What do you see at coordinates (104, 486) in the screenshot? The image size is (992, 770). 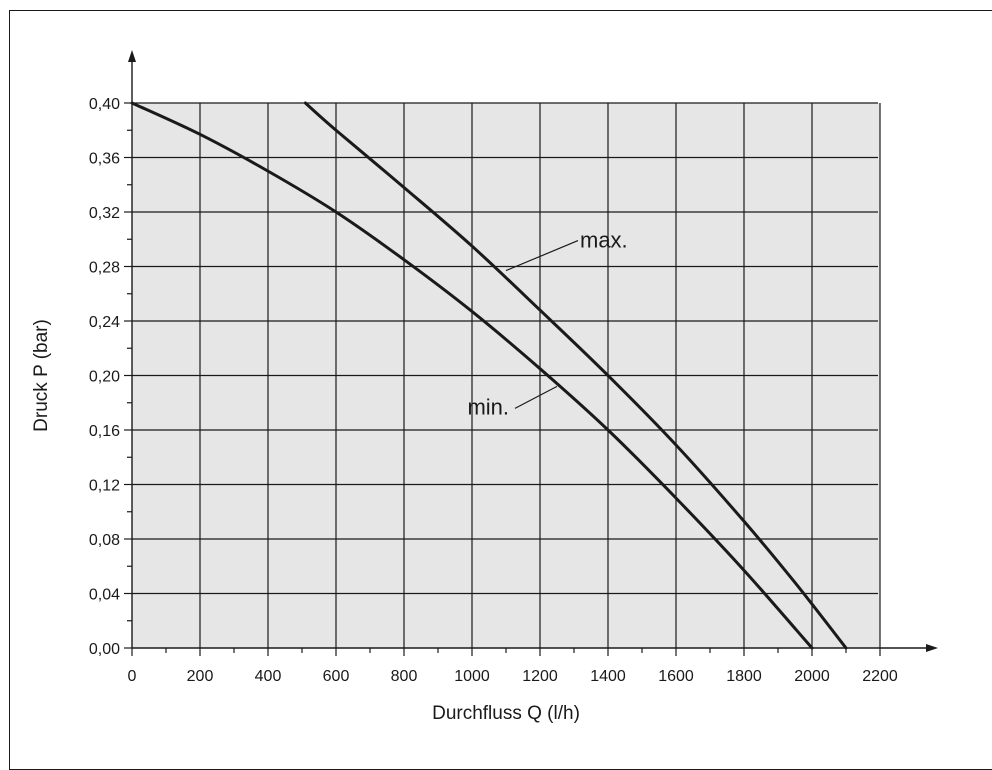 I see `y-tick-label: 0,12` at bounding box center [104, 486].